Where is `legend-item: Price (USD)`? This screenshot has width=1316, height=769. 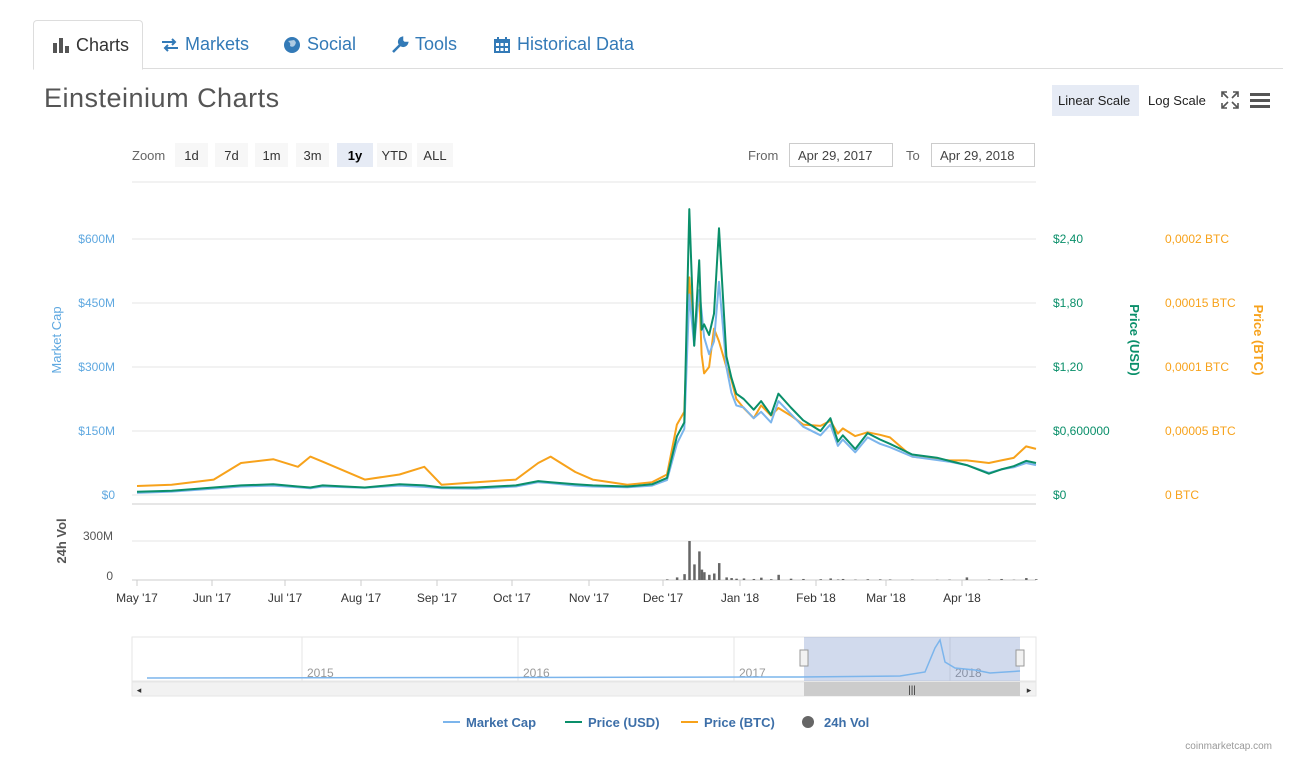 legend-item: Price (USD) is located at coordinates (624, 722).